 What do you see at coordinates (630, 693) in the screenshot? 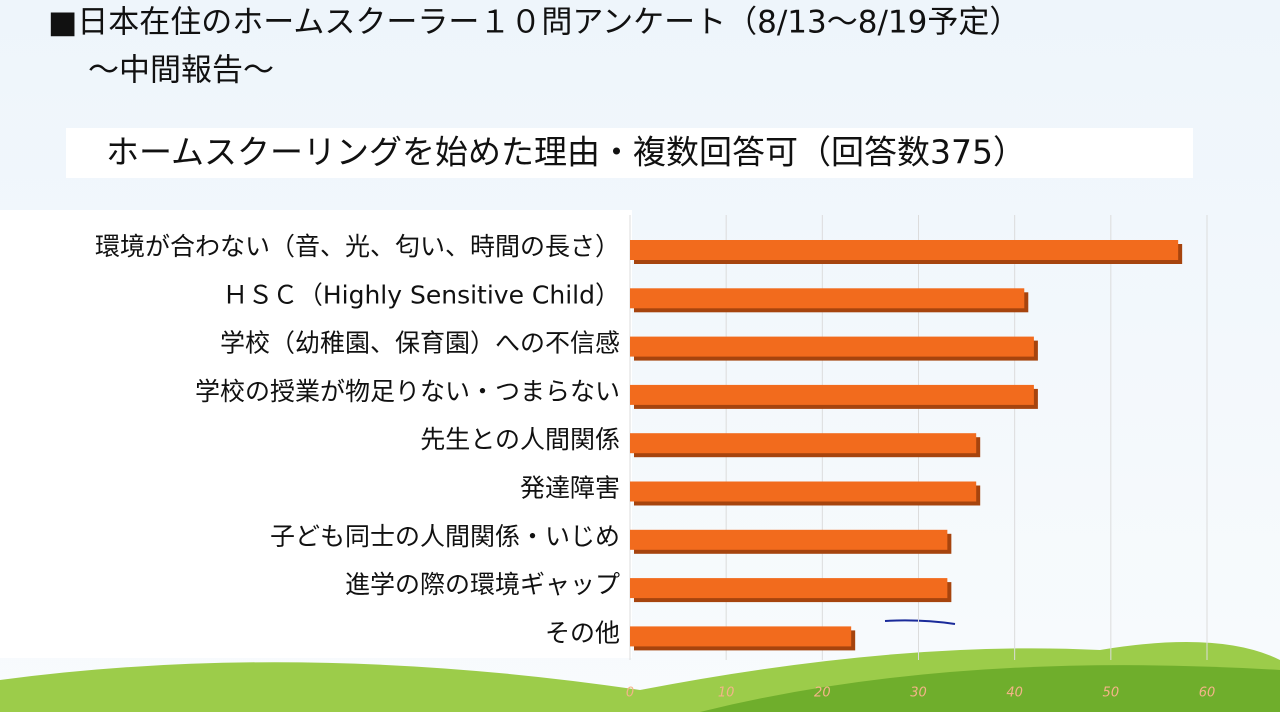
I see `x-tick-label: 0` at bounding box center [630, 693].